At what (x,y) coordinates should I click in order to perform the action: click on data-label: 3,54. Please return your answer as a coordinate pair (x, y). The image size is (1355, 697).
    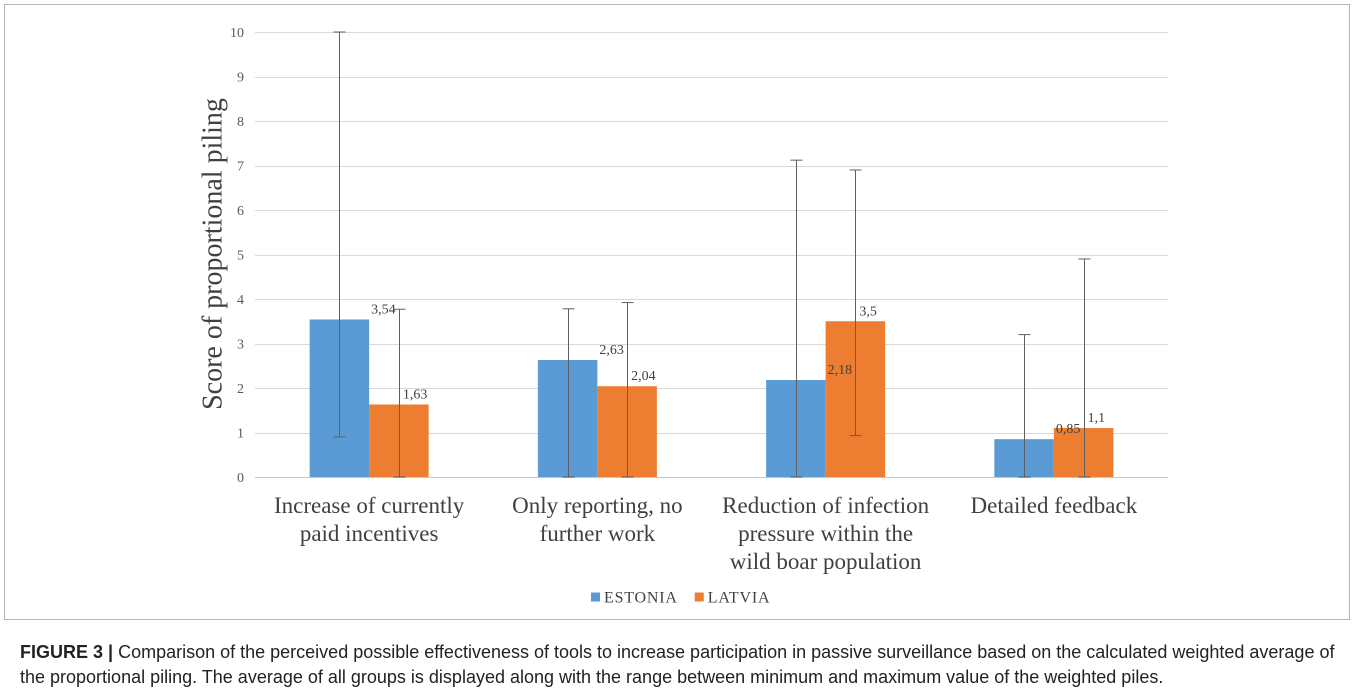
    Looking at the image, I should click on (383, 309).